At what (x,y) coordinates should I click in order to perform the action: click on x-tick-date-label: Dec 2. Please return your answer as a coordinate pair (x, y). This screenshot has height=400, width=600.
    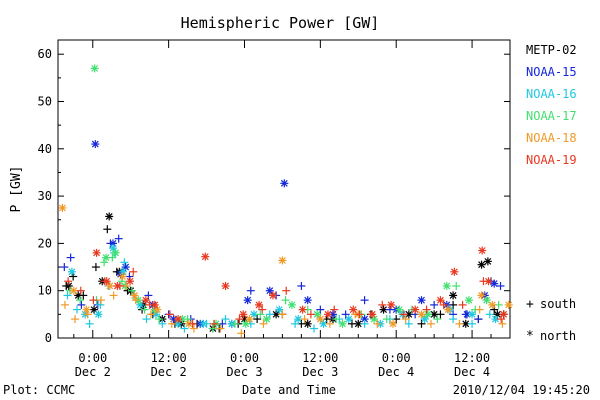
    Looking at the image, I should click on (169, 372).